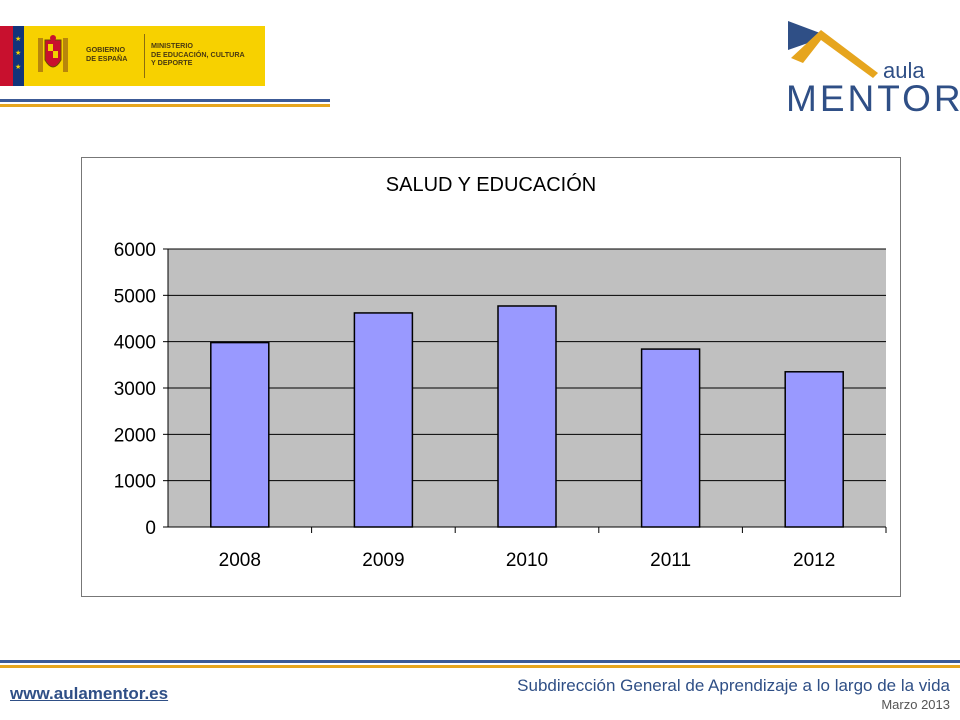 The width and height of the screenshot is (960, 720). I want to click on x-tick-label: 2012, so click(814, 560).